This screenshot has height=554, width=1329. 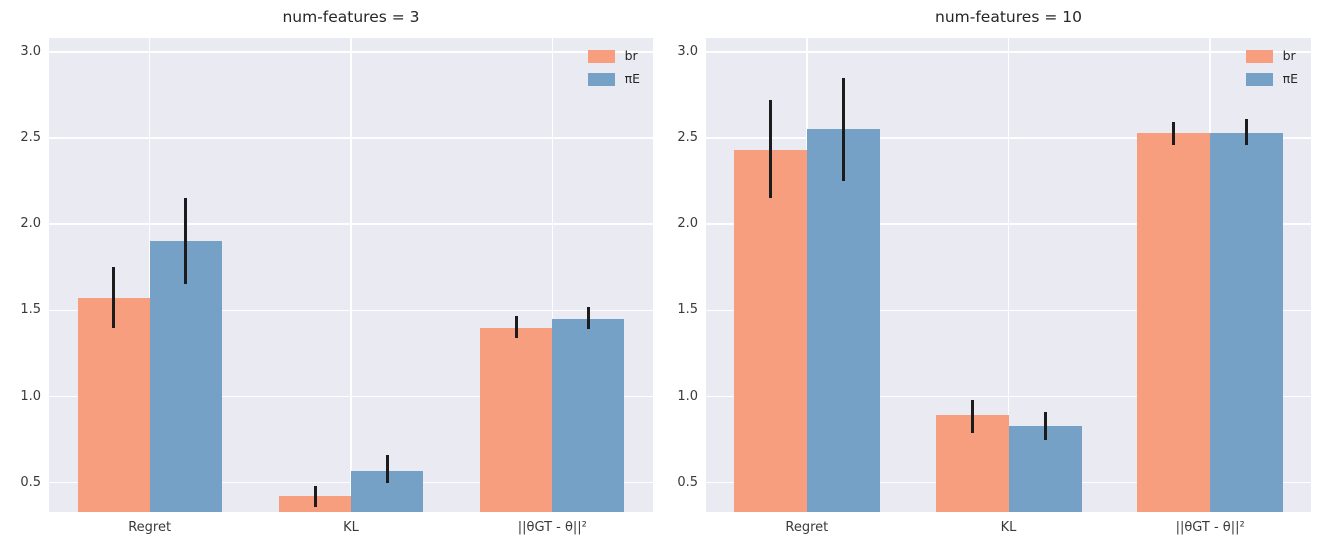 I want to click on subplot-title: num-features = 3, so click(x=351, y=17).